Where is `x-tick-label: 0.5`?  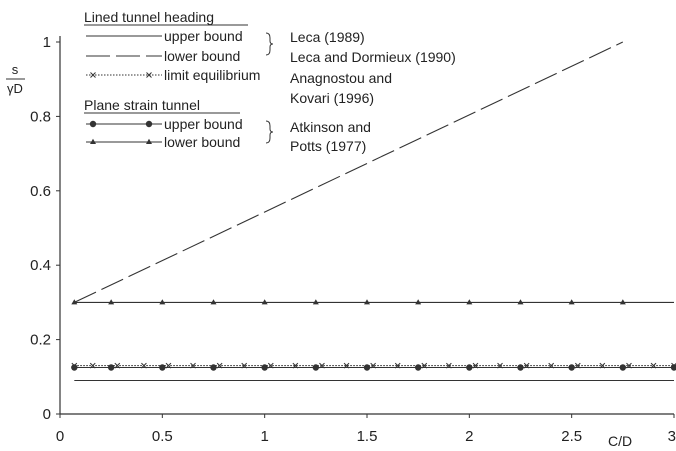
x-tick-label: 0.5 is located at coordinates (162, 436).